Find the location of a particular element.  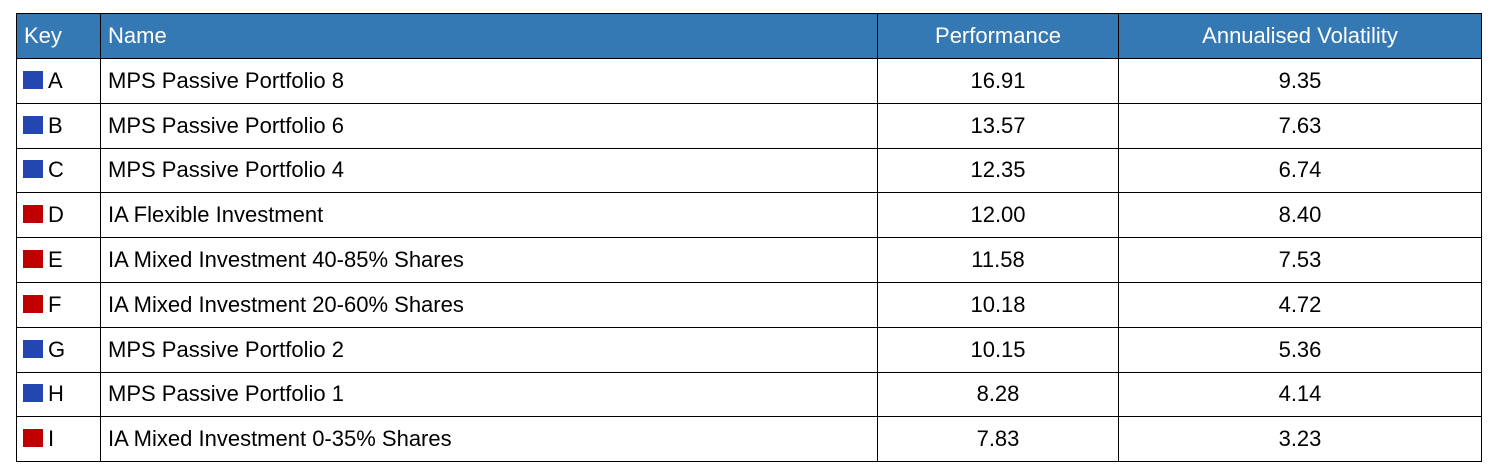

key-label: I is located at coordinates (51, 439).